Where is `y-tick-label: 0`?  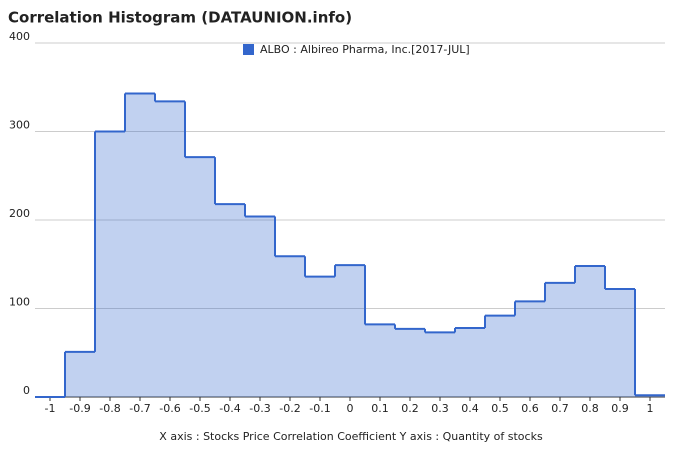
y-tick-label: 0 is located at coordinates (26, 390).